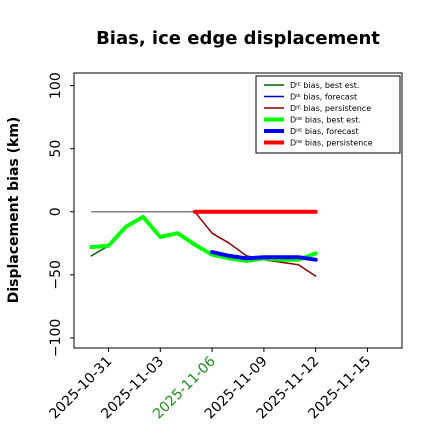 The width and height of the screenshot is (440, 440). Describe the element at coordinates (330, 108) in the screenshot. I see `legend-label: Dᴵᴱ bias, persistence` at that location.